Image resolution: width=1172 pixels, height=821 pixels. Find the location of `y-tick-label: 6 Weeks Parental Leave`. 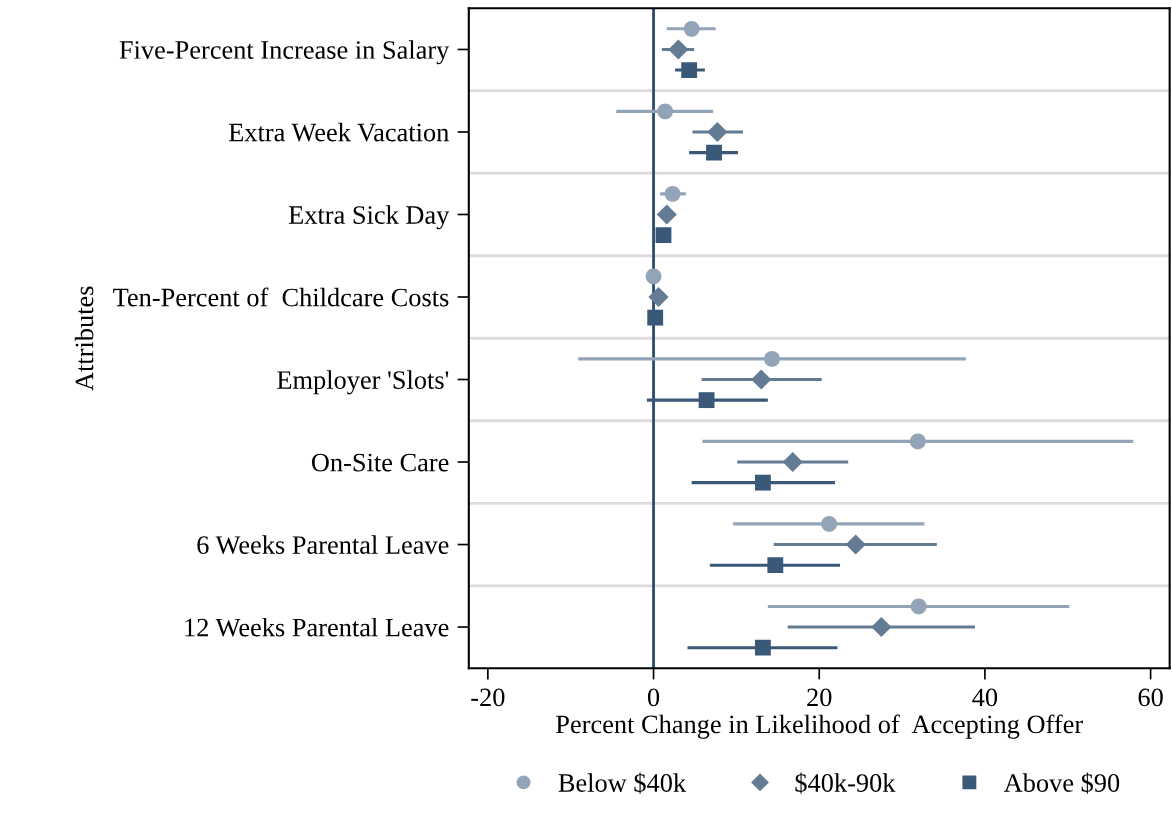

y-tick-label: 6 Weeks Parental Leave is located at coordinates (323, 545).